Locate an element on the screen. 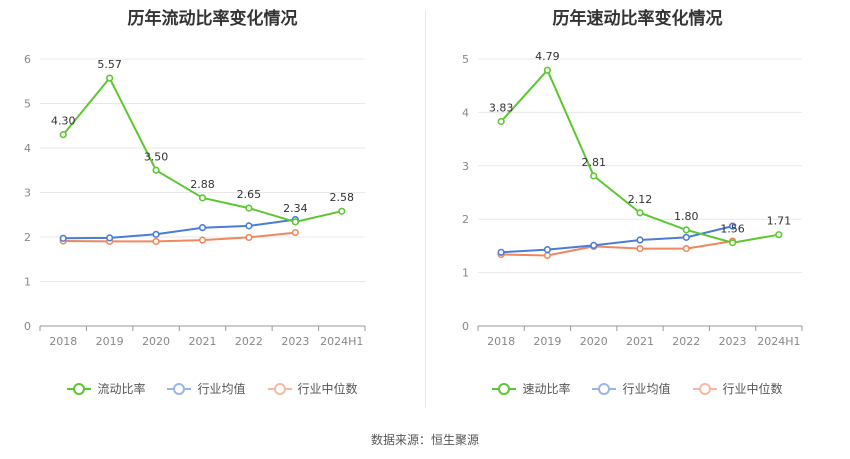 The image size is (850, 459). data-label: 3.50 is located at coordinates (156, 156).